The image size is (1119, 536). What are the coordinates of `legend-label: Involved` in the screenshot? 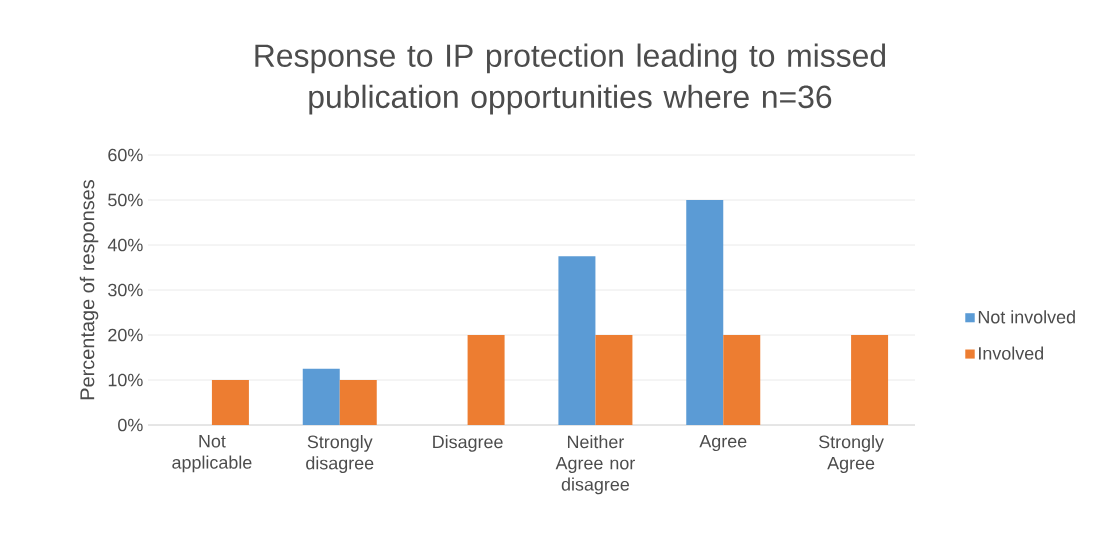 It's located at (1011, 353).